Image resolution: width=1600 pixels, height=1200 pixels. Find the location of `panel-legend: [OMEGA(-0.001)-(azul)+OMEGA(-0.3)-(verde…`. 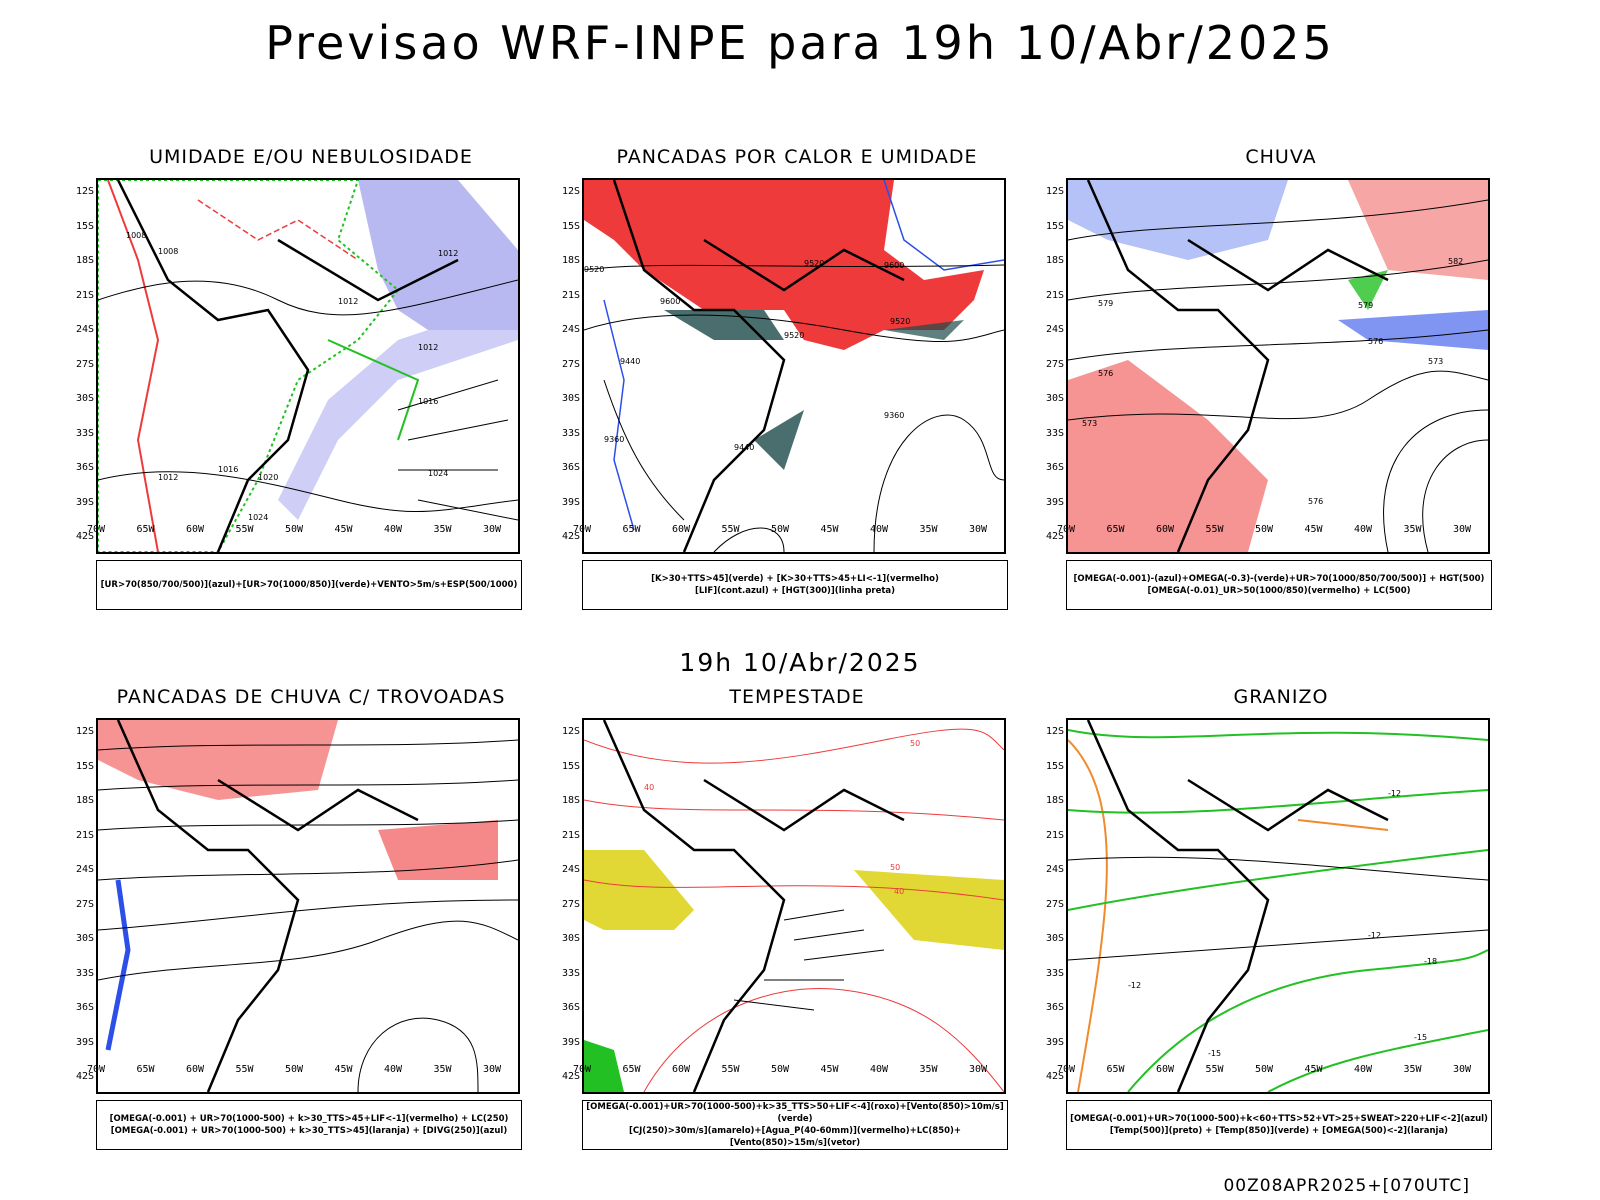

panel-legend: [OMEGA(-0.001)-(azul)+OMEGA(-0.3)-(verde… is located at coordinates (1279, 585).